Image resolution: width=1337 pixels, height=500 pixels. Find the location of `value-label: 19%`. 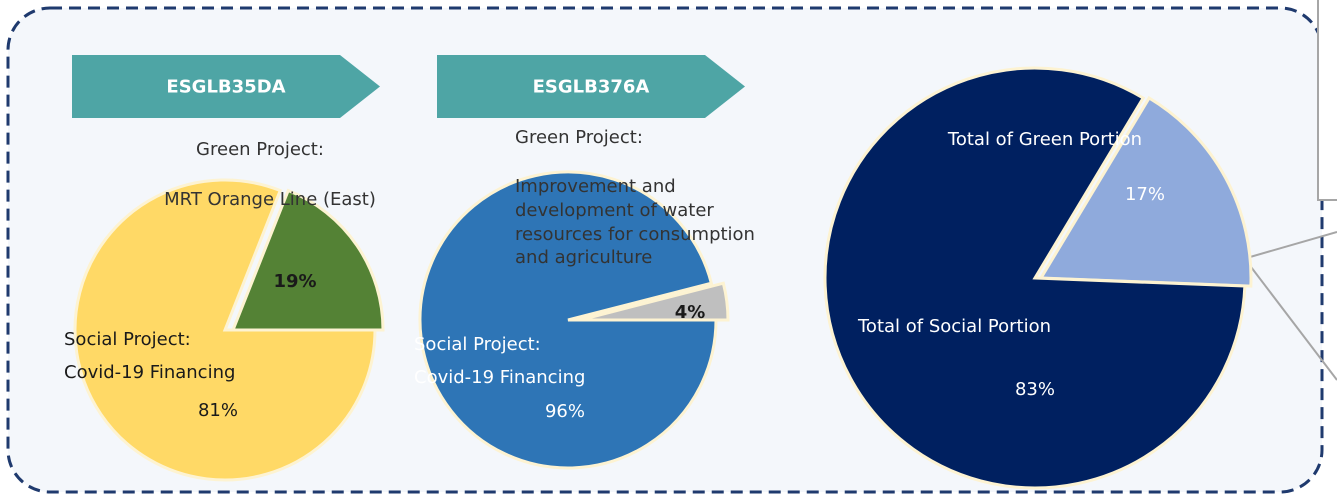

value-label: 19% is located at coordinates (294, 281).